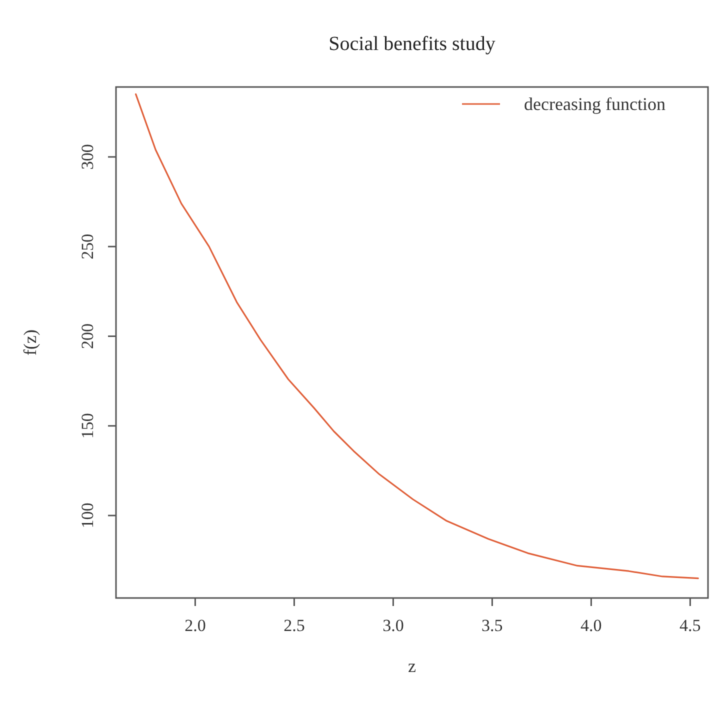 This screenshot has height=706, width=715. I want to click on y-tick-label: 300, so click(87, 157).